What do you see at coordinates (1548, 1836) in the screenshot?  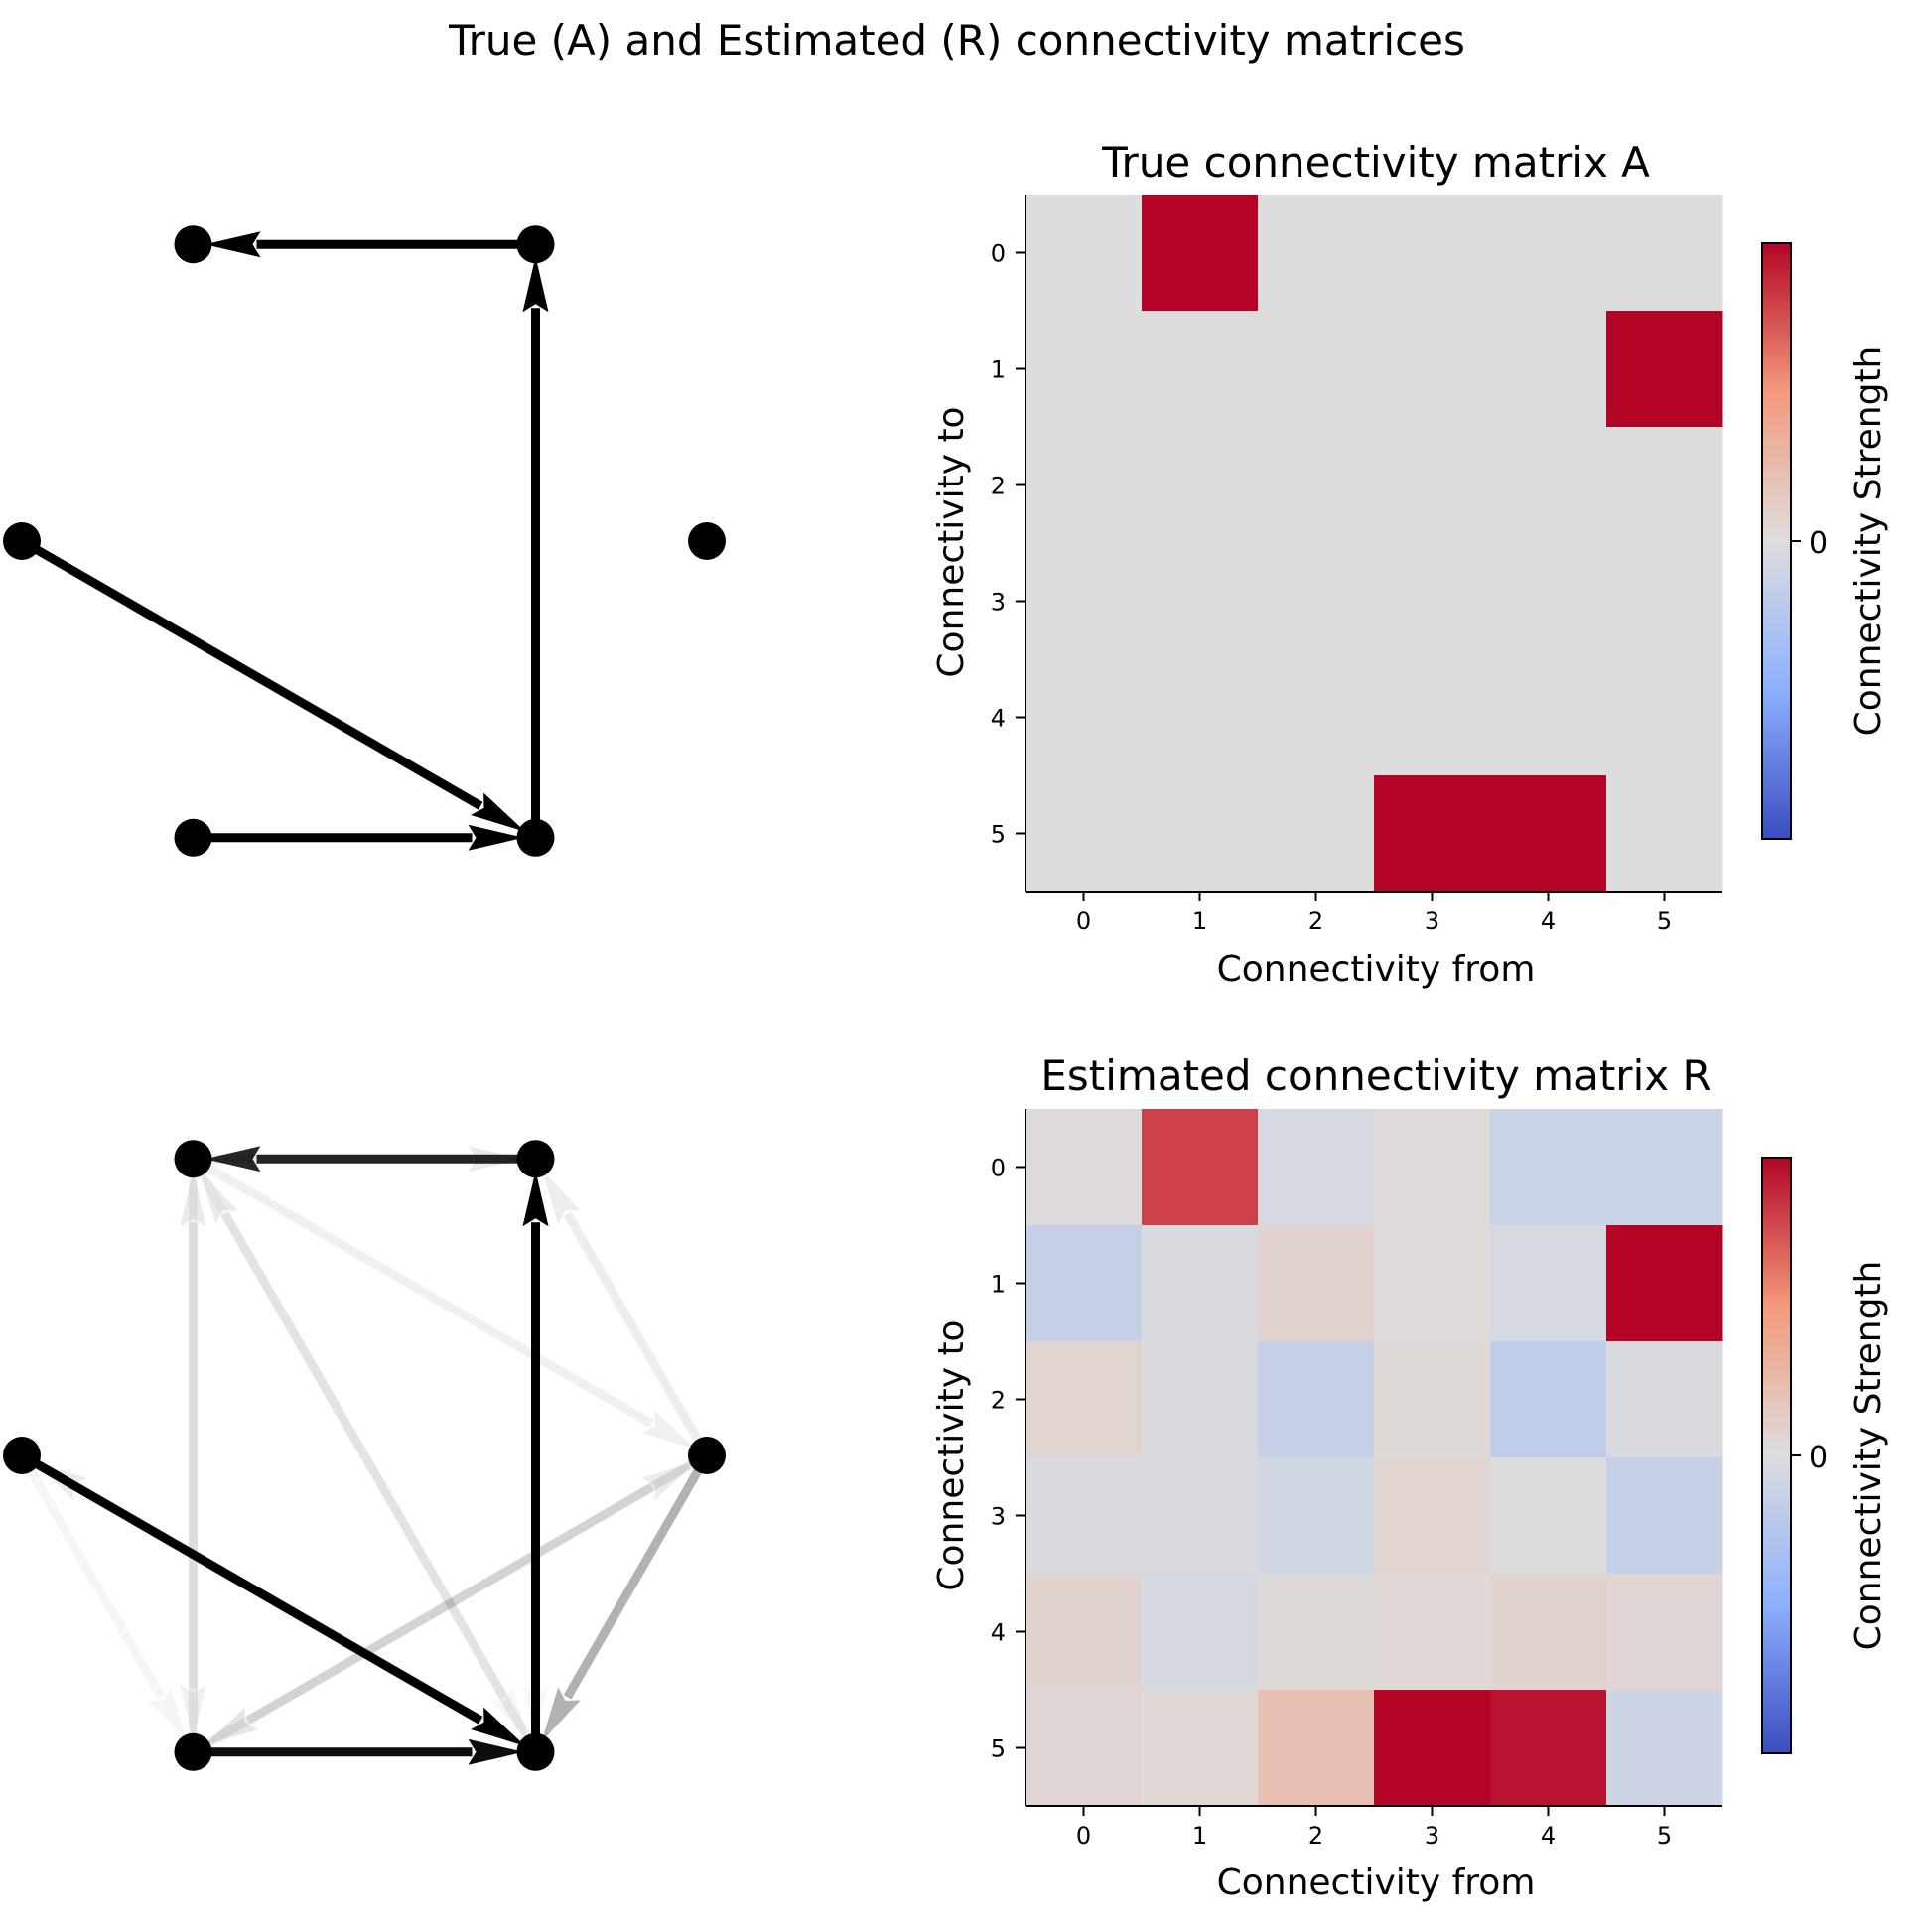 I see `x-tick-label: 4` at bounding box center [1548, 1836].